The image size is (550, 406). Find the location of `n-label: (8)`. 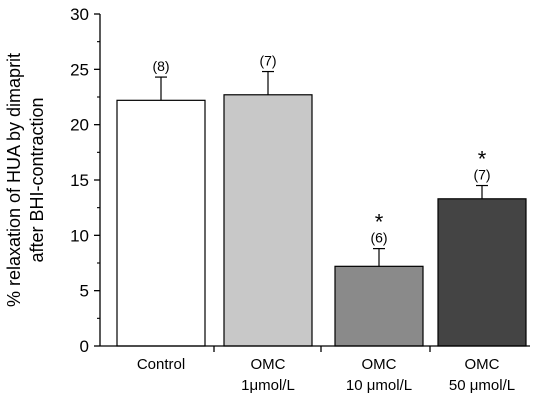

n-label: (8) is located at coordinates (160, 66).